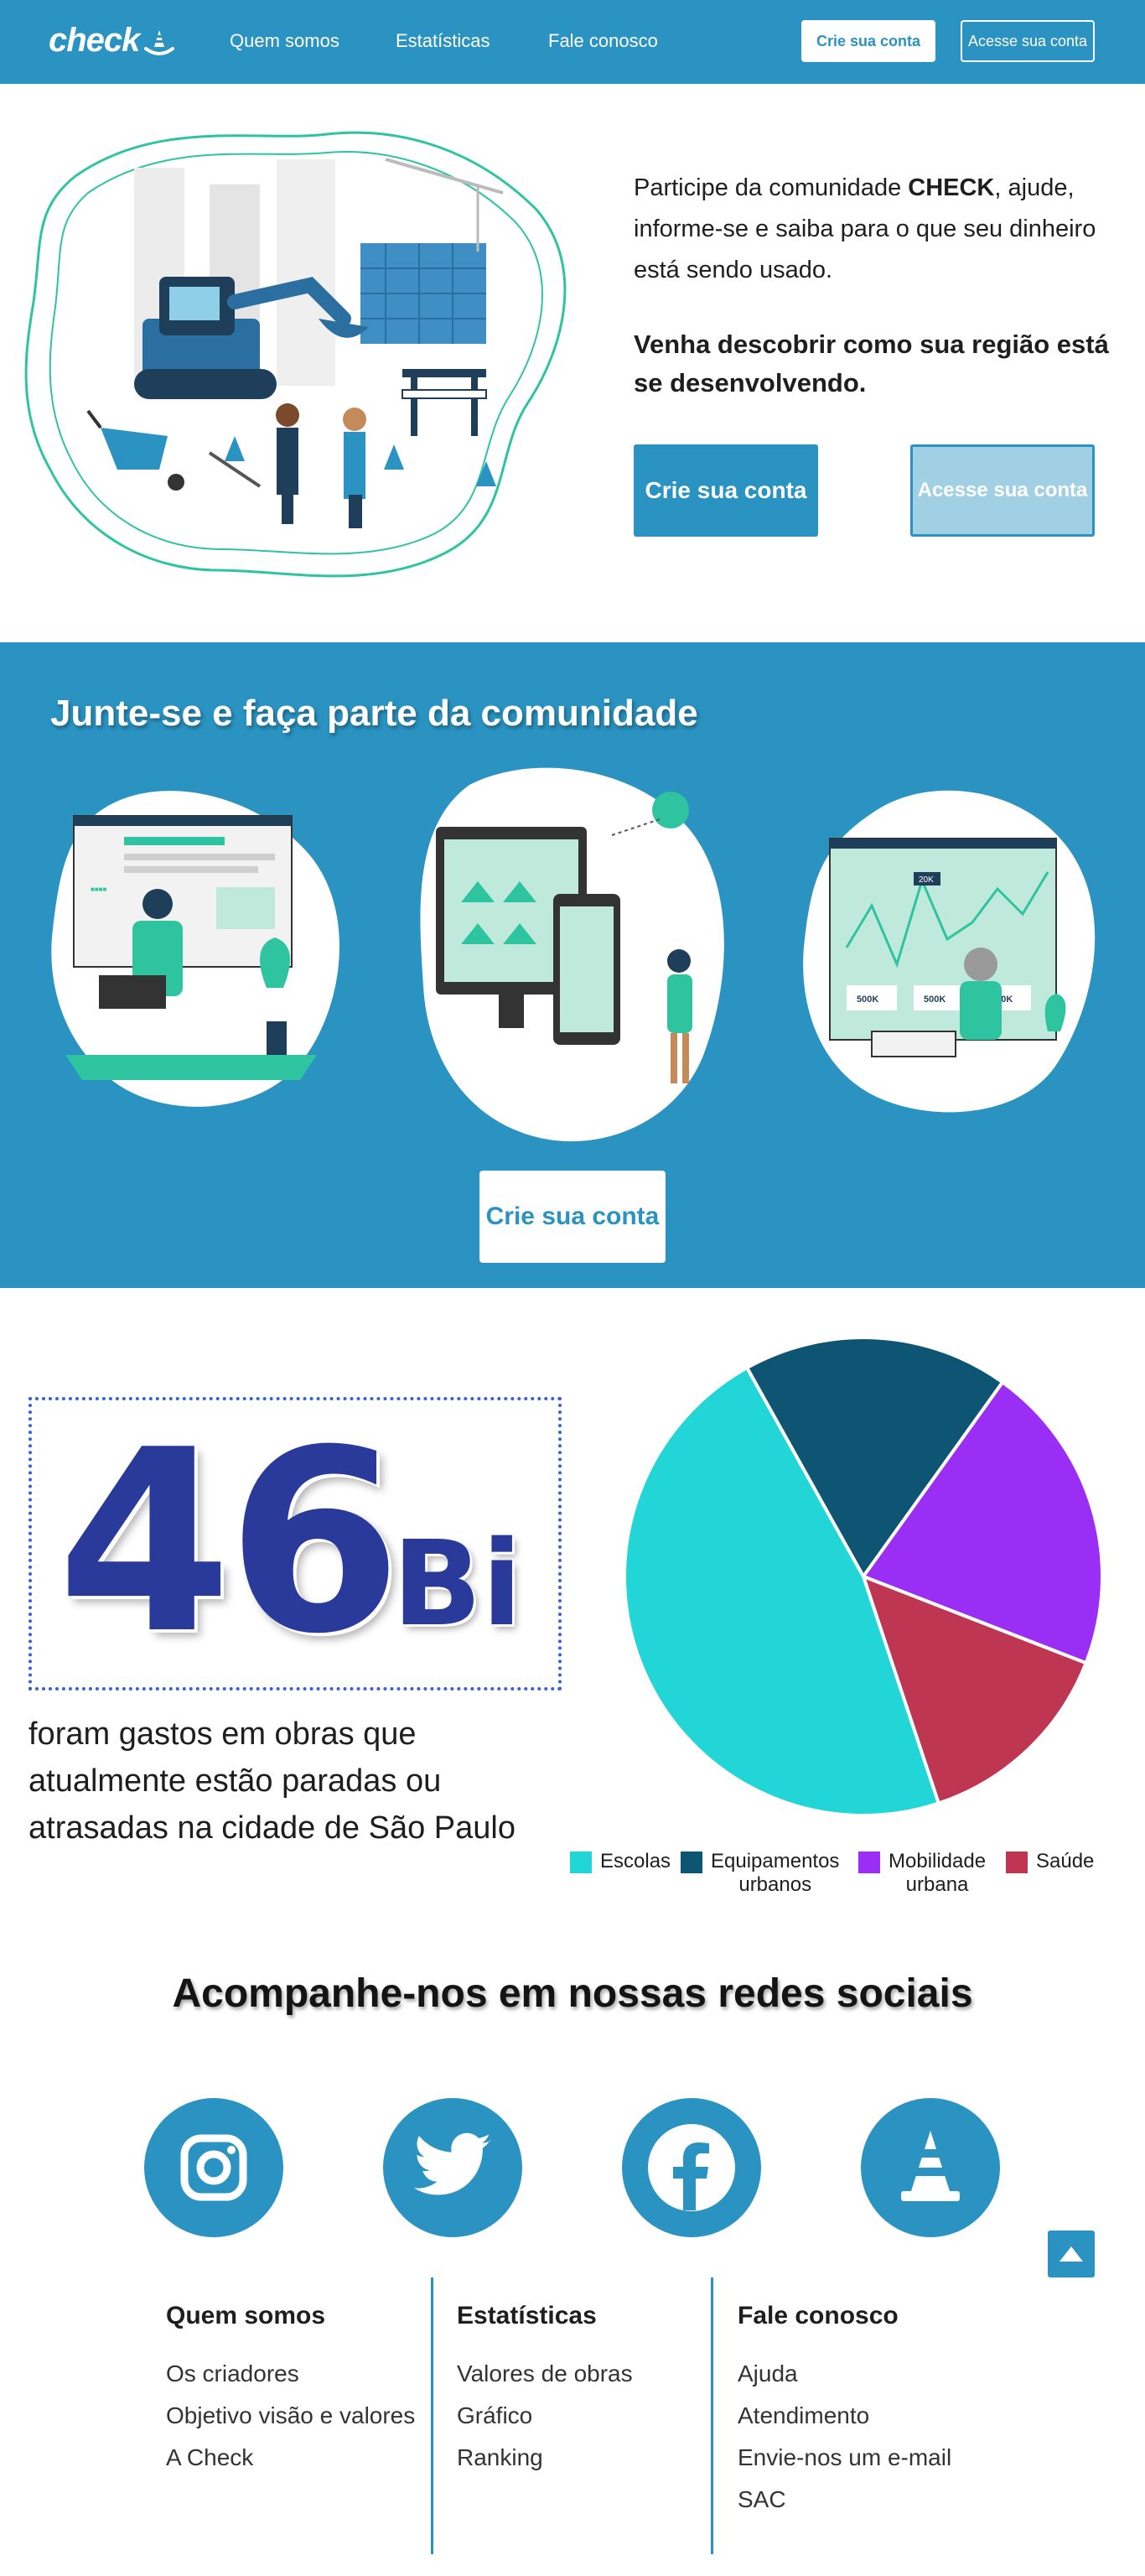 The image size is (1145, 2576). I want to click on arrow-up-icon, so click(1071, 2254).